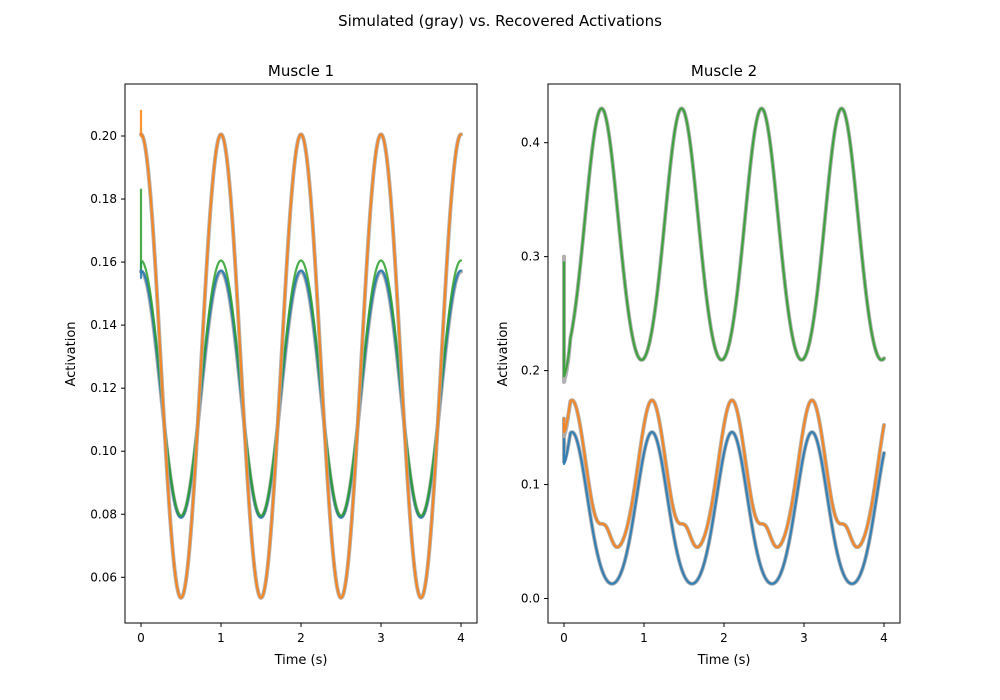 The height and width of the screenshot is (700, 1000). What do you see at coordinates (530, 143) in the screenshot?
I see `y-tick-label: 0.4` at bounding box center [530, 143].